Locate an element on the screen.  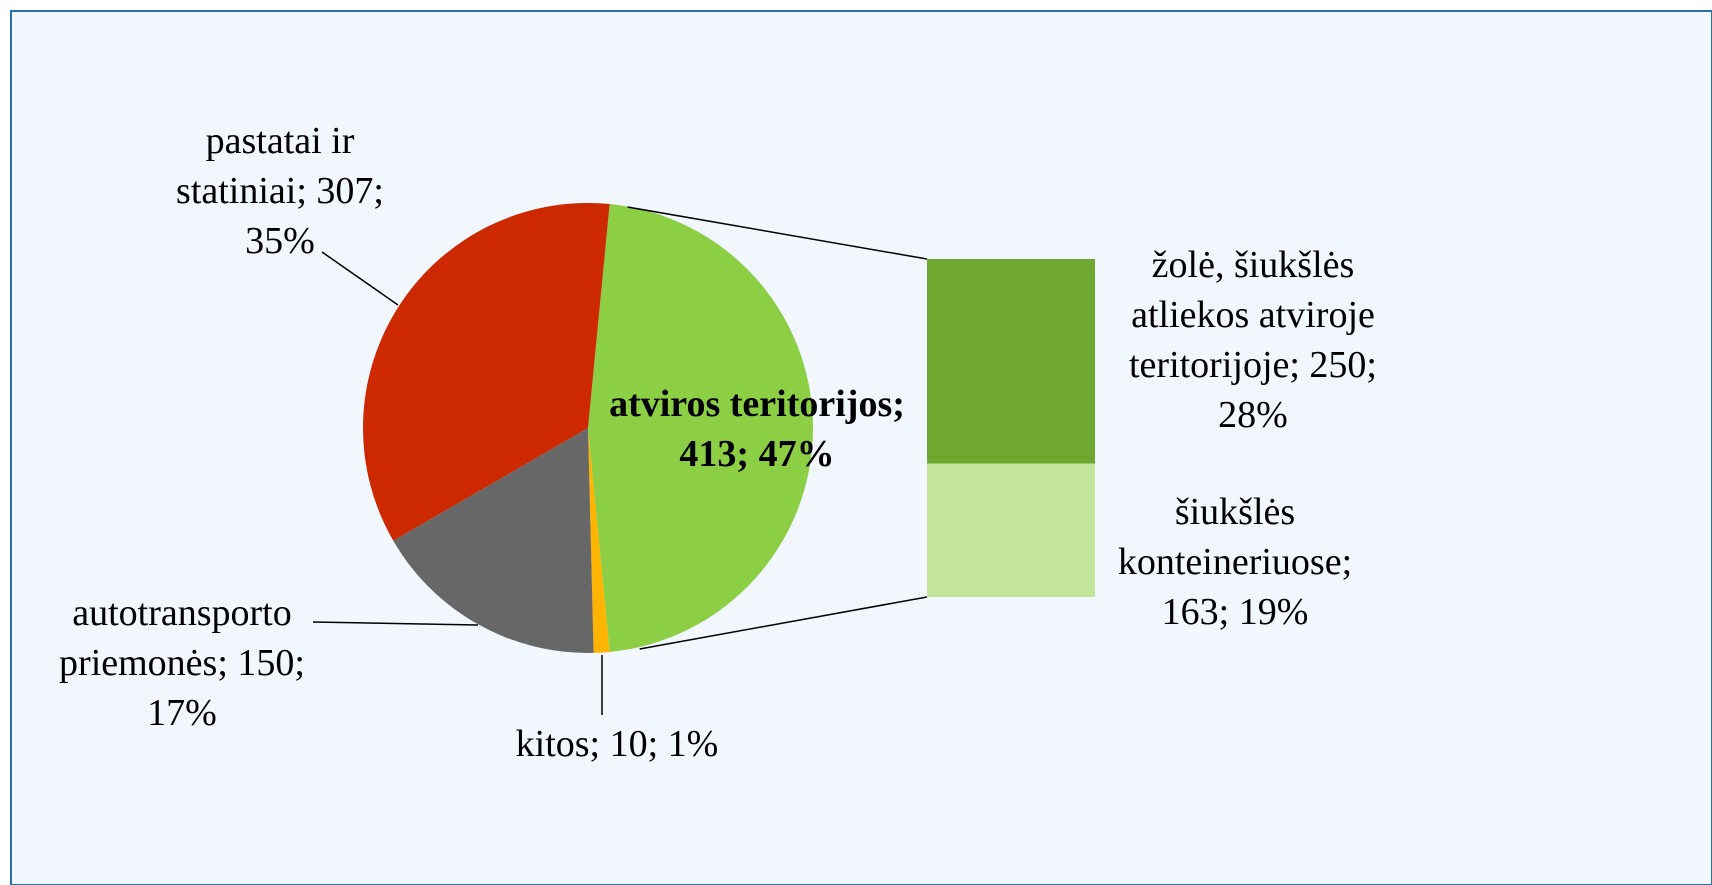
data-label: kitos; 10; 1% is located at coordinates (617, 744).